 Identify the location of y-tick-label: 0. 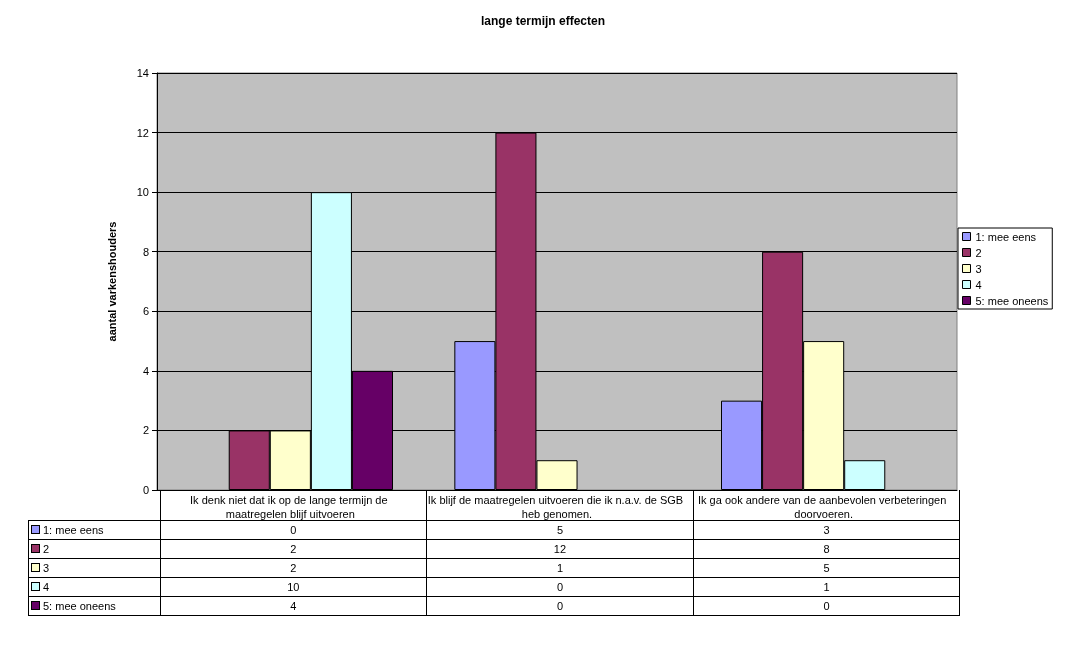
(145, 490).